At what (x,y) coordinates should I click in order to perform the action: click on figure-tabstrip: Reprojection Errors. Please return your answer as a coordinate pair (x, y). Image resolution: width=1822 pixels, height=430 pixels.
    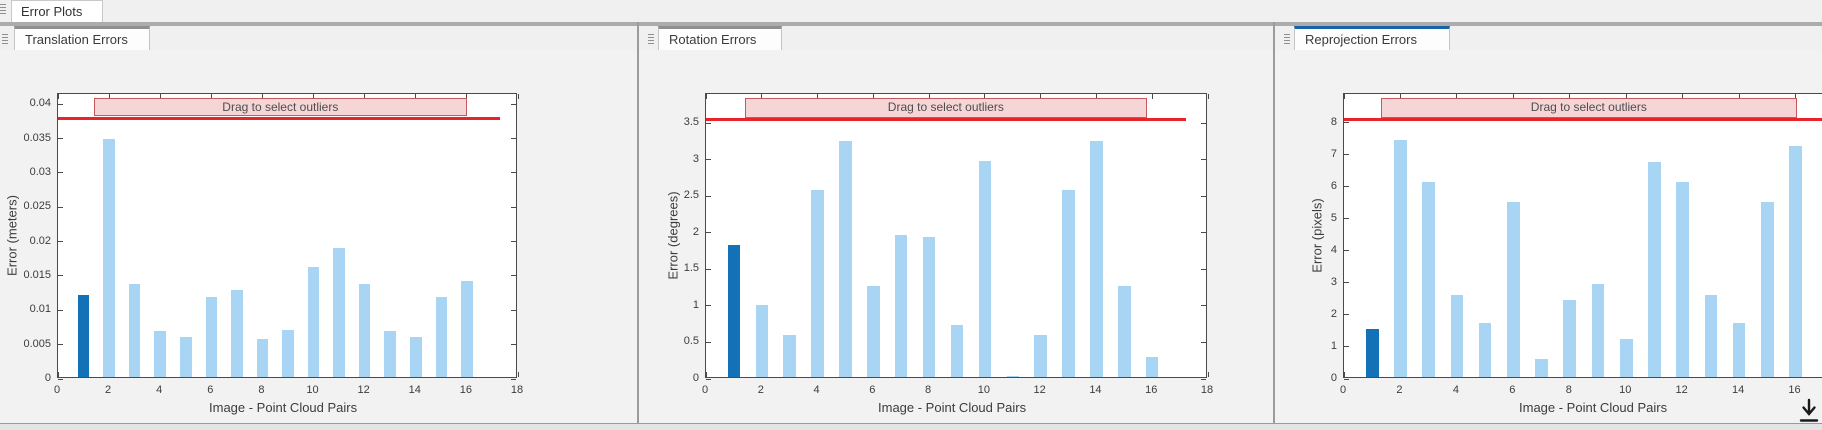
    Looking at the image, I should click on (1548, 38).